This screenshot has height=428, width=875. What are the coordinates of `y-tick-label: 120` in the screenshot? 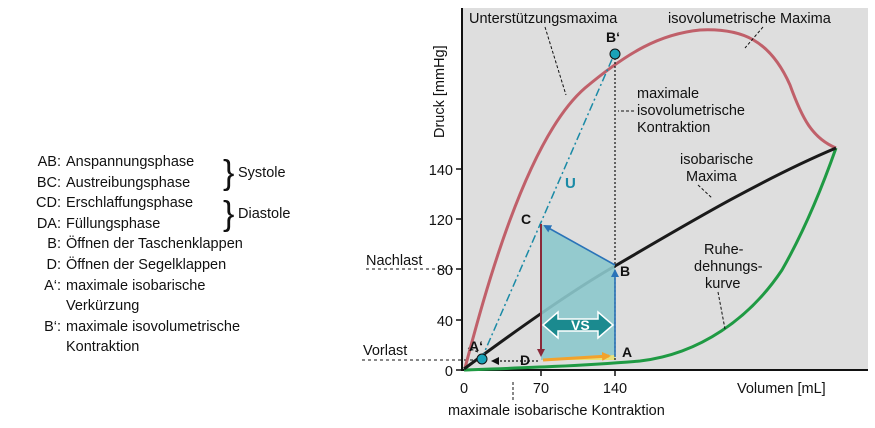 It's located at (441, 221).